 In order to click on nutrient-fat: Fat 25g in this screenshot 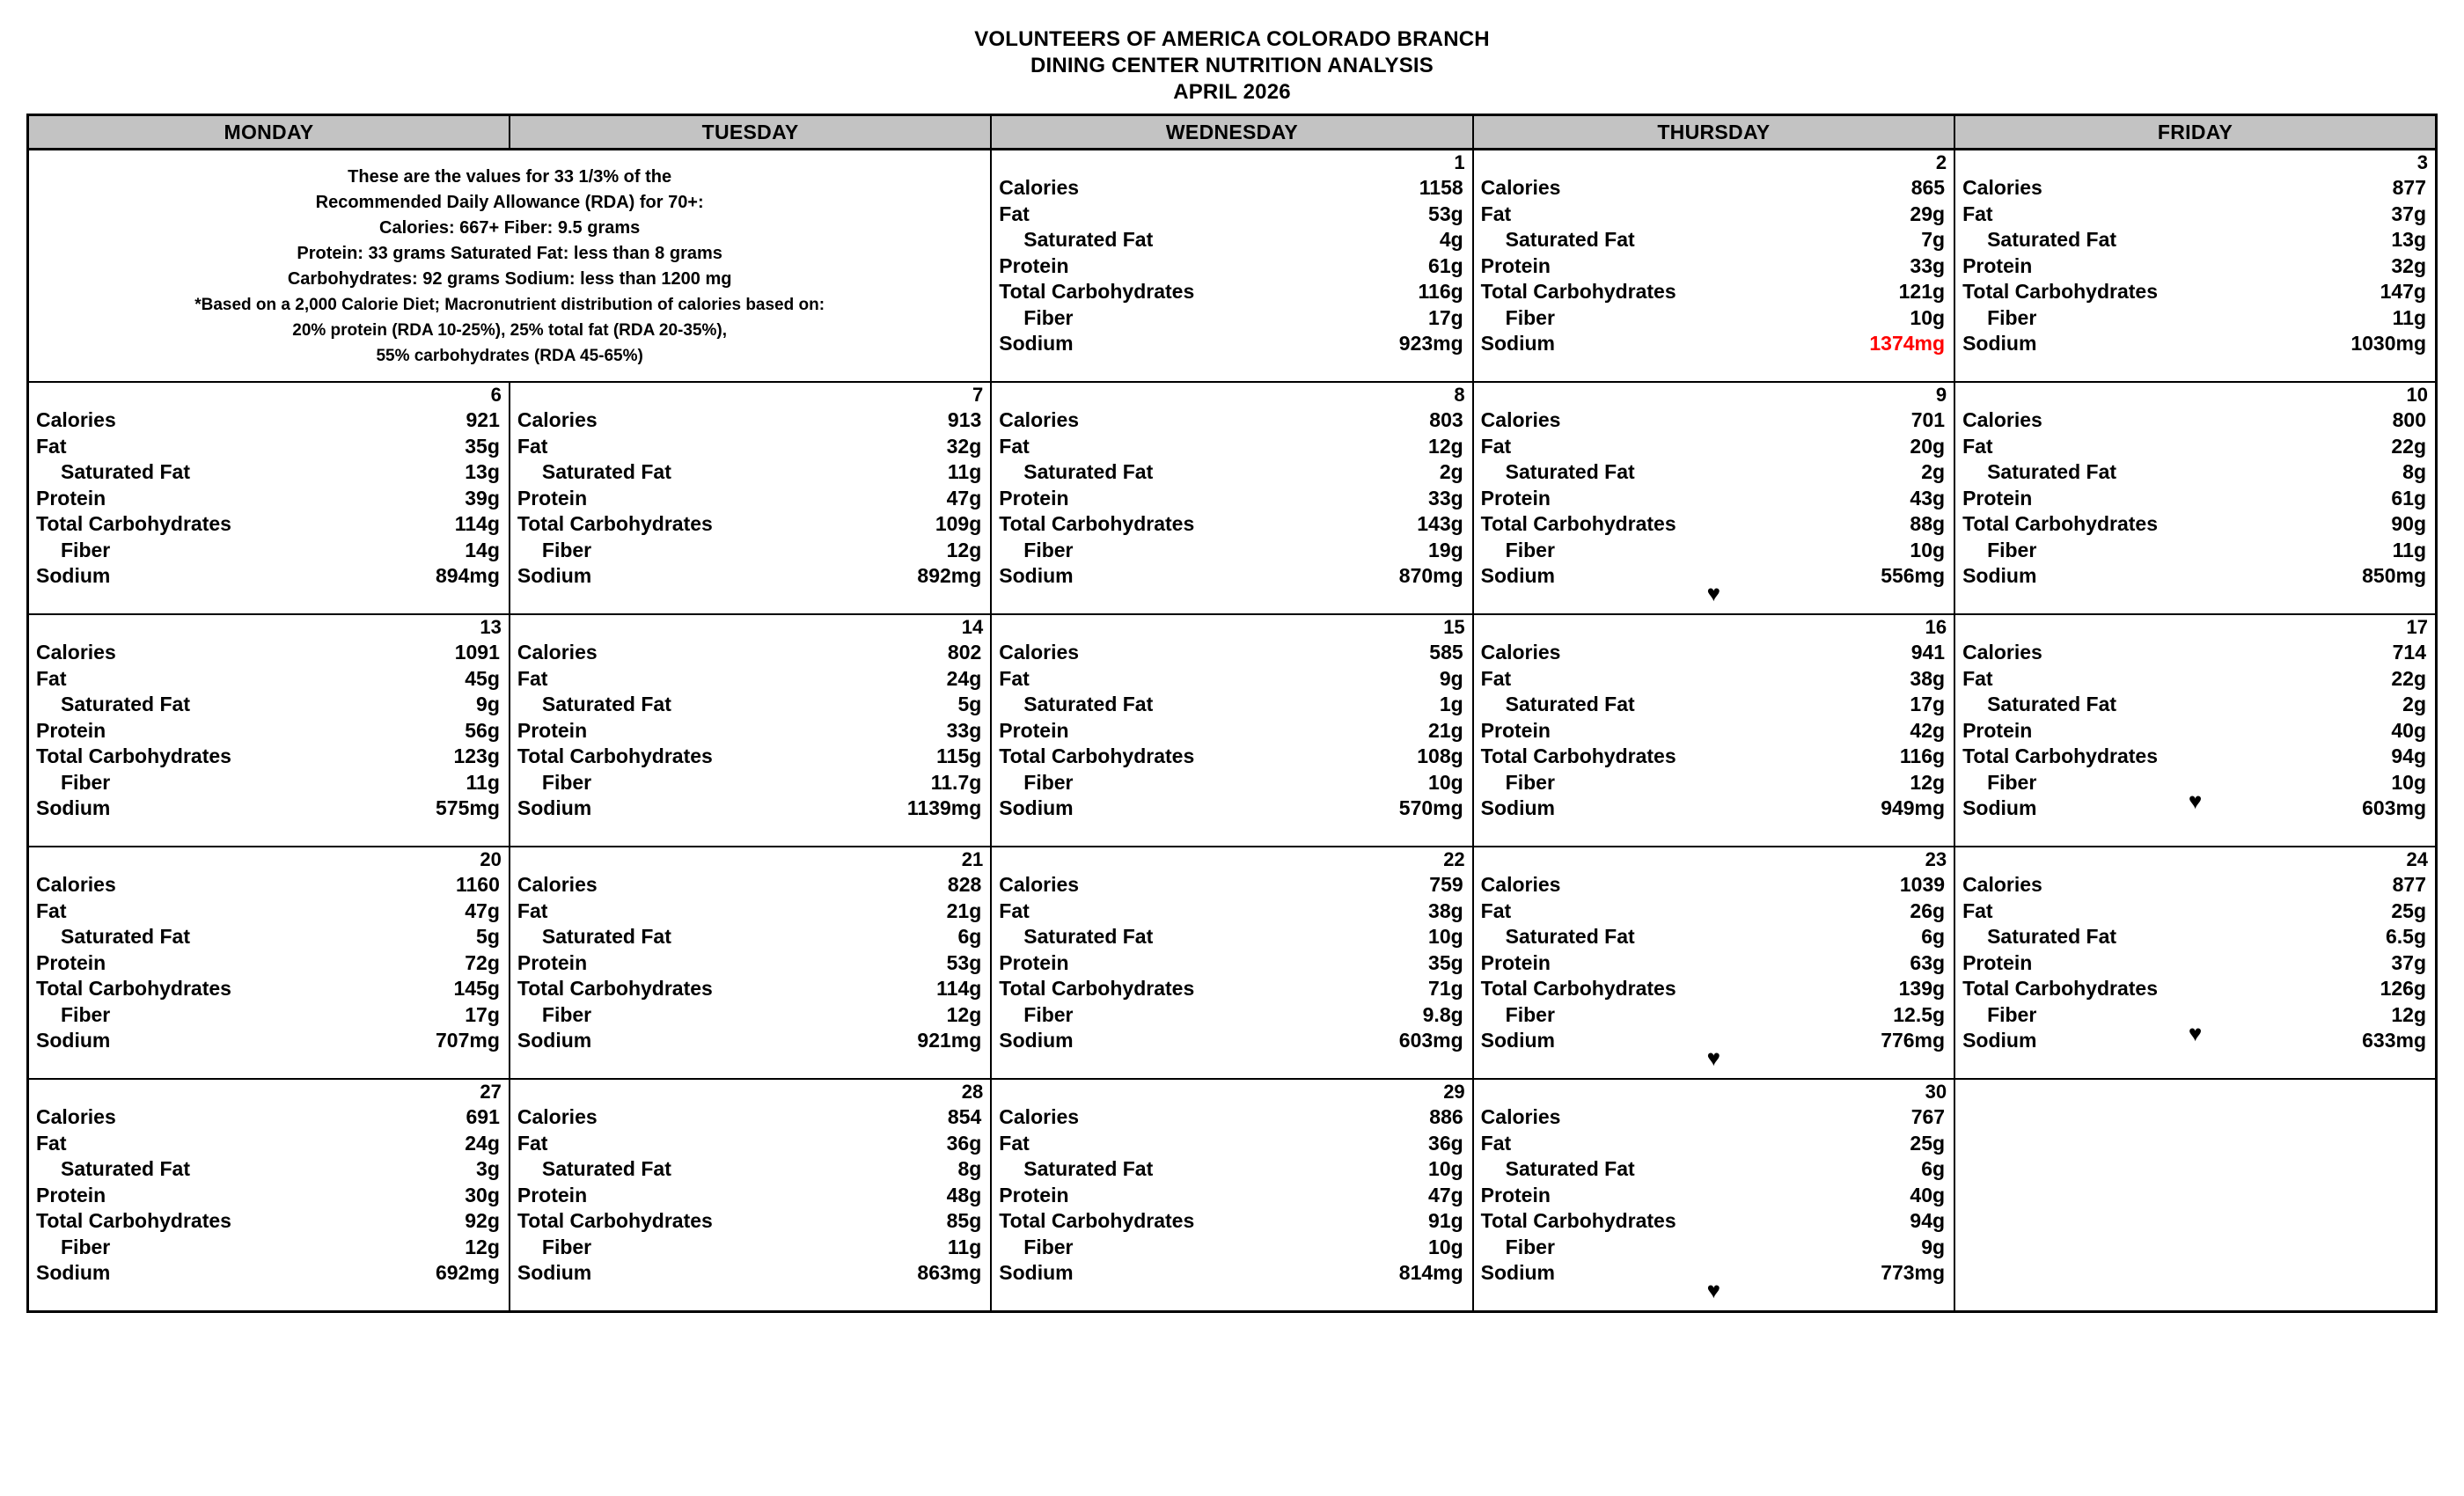, I will do `click(1713, 1144)`.